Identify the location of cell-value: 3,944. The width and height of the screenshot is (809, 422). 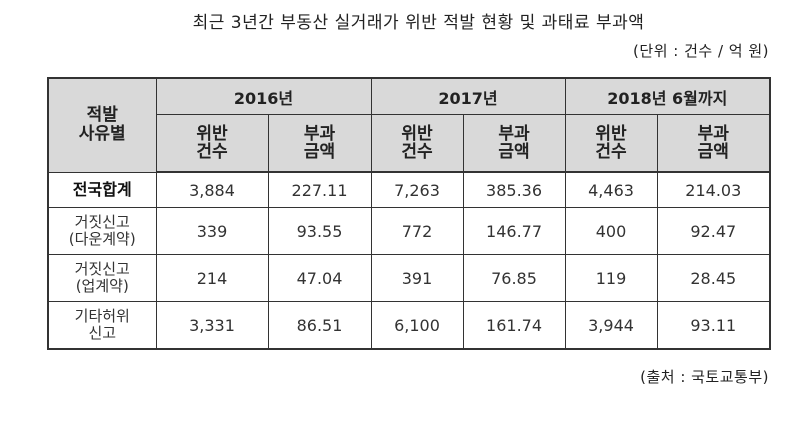
(611, 325).